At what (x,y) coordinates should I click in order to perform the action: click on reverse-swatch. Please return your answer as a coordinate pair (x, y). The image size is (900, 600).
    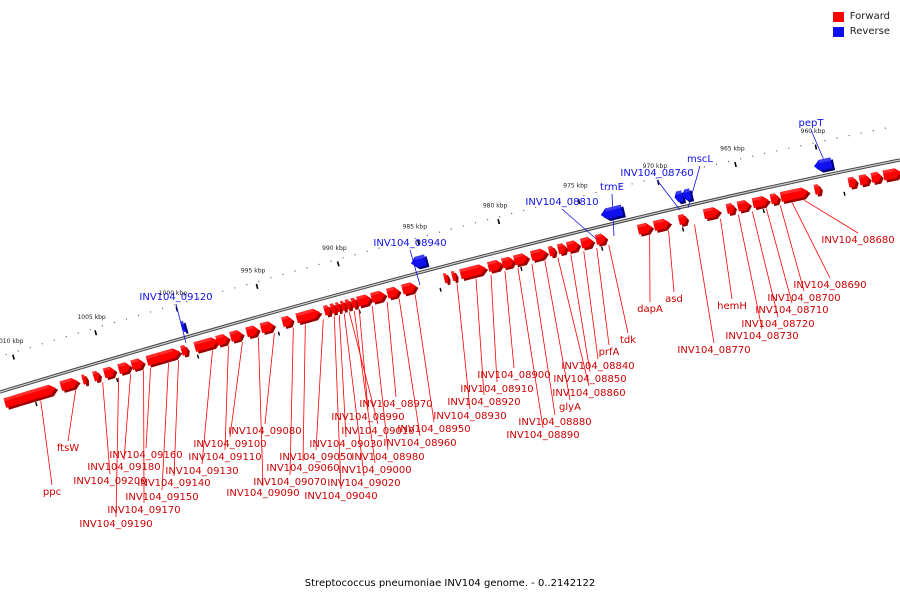
    Looking at the image, I should click on (838, 31).